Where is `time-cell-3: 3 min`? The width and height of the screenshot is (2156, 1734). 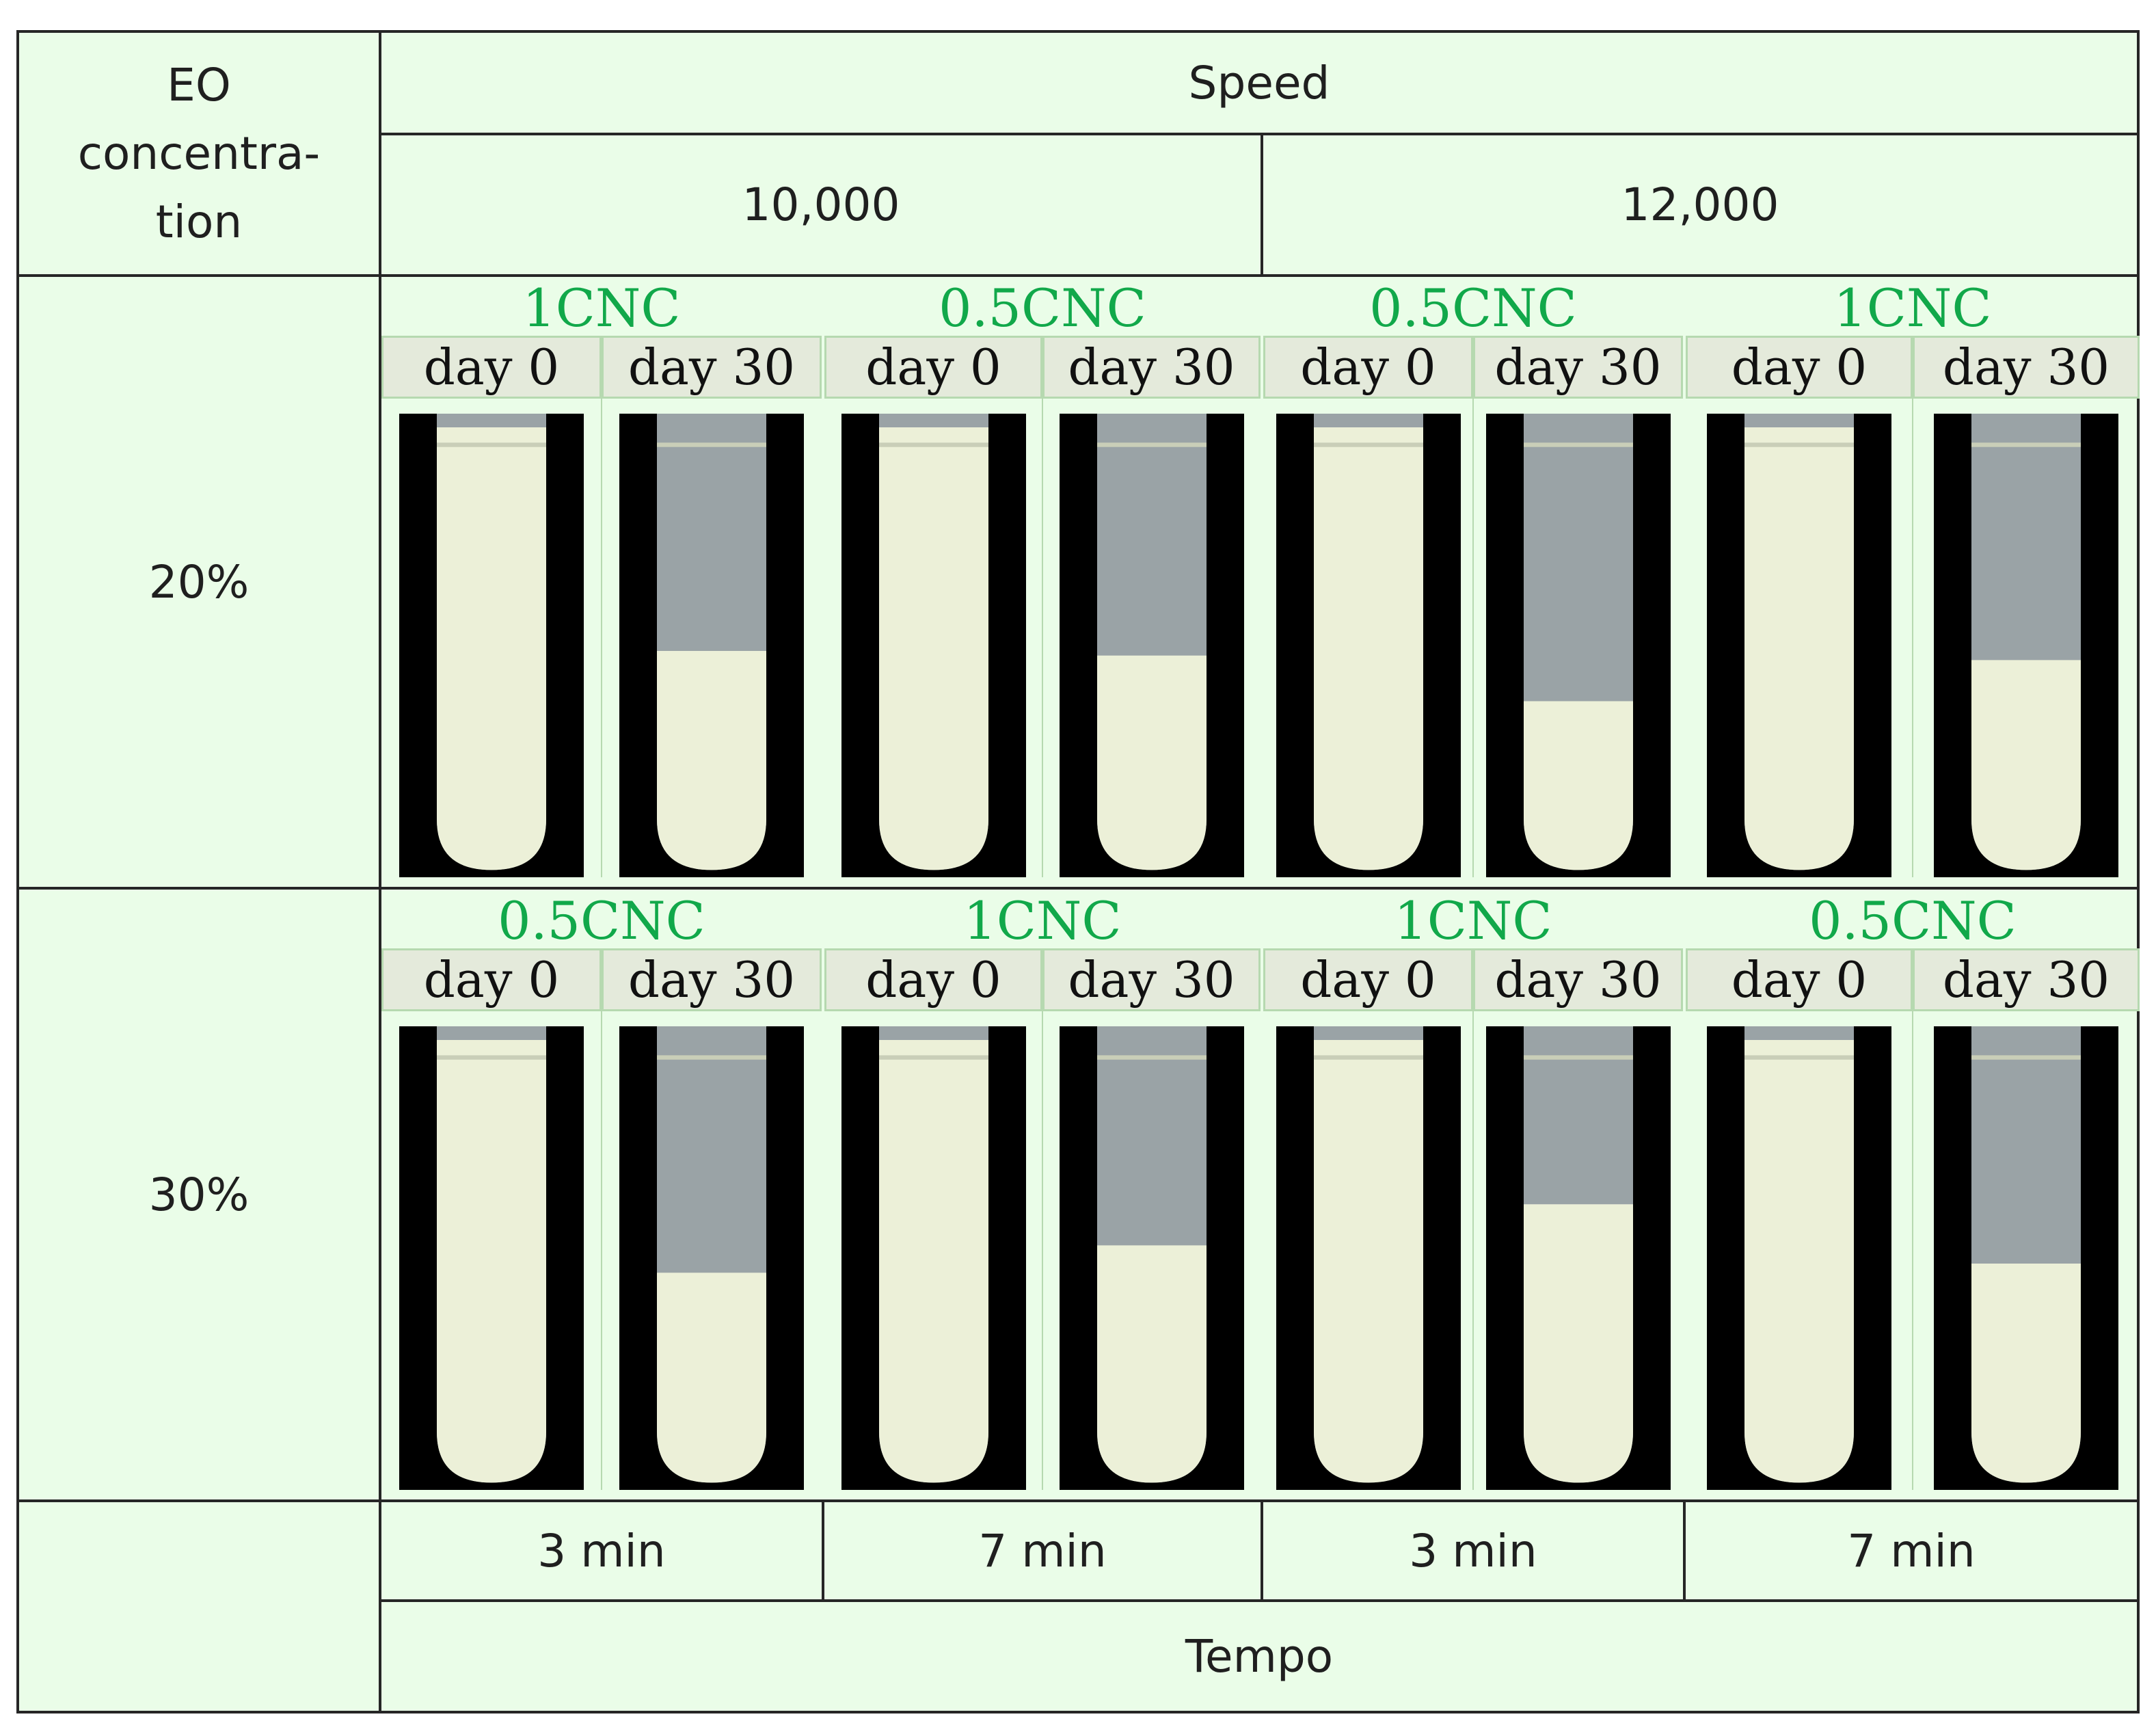
time-cell-3: 3 min is located at coordinates (1473, 1550).